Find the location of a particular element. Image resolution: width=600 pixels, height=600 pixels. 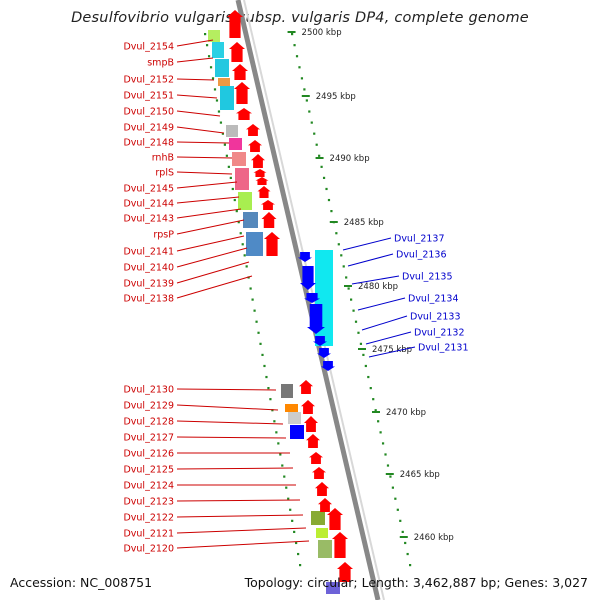

gene-label-forward: Dvul_2144 is located at coordinates (148, 204).